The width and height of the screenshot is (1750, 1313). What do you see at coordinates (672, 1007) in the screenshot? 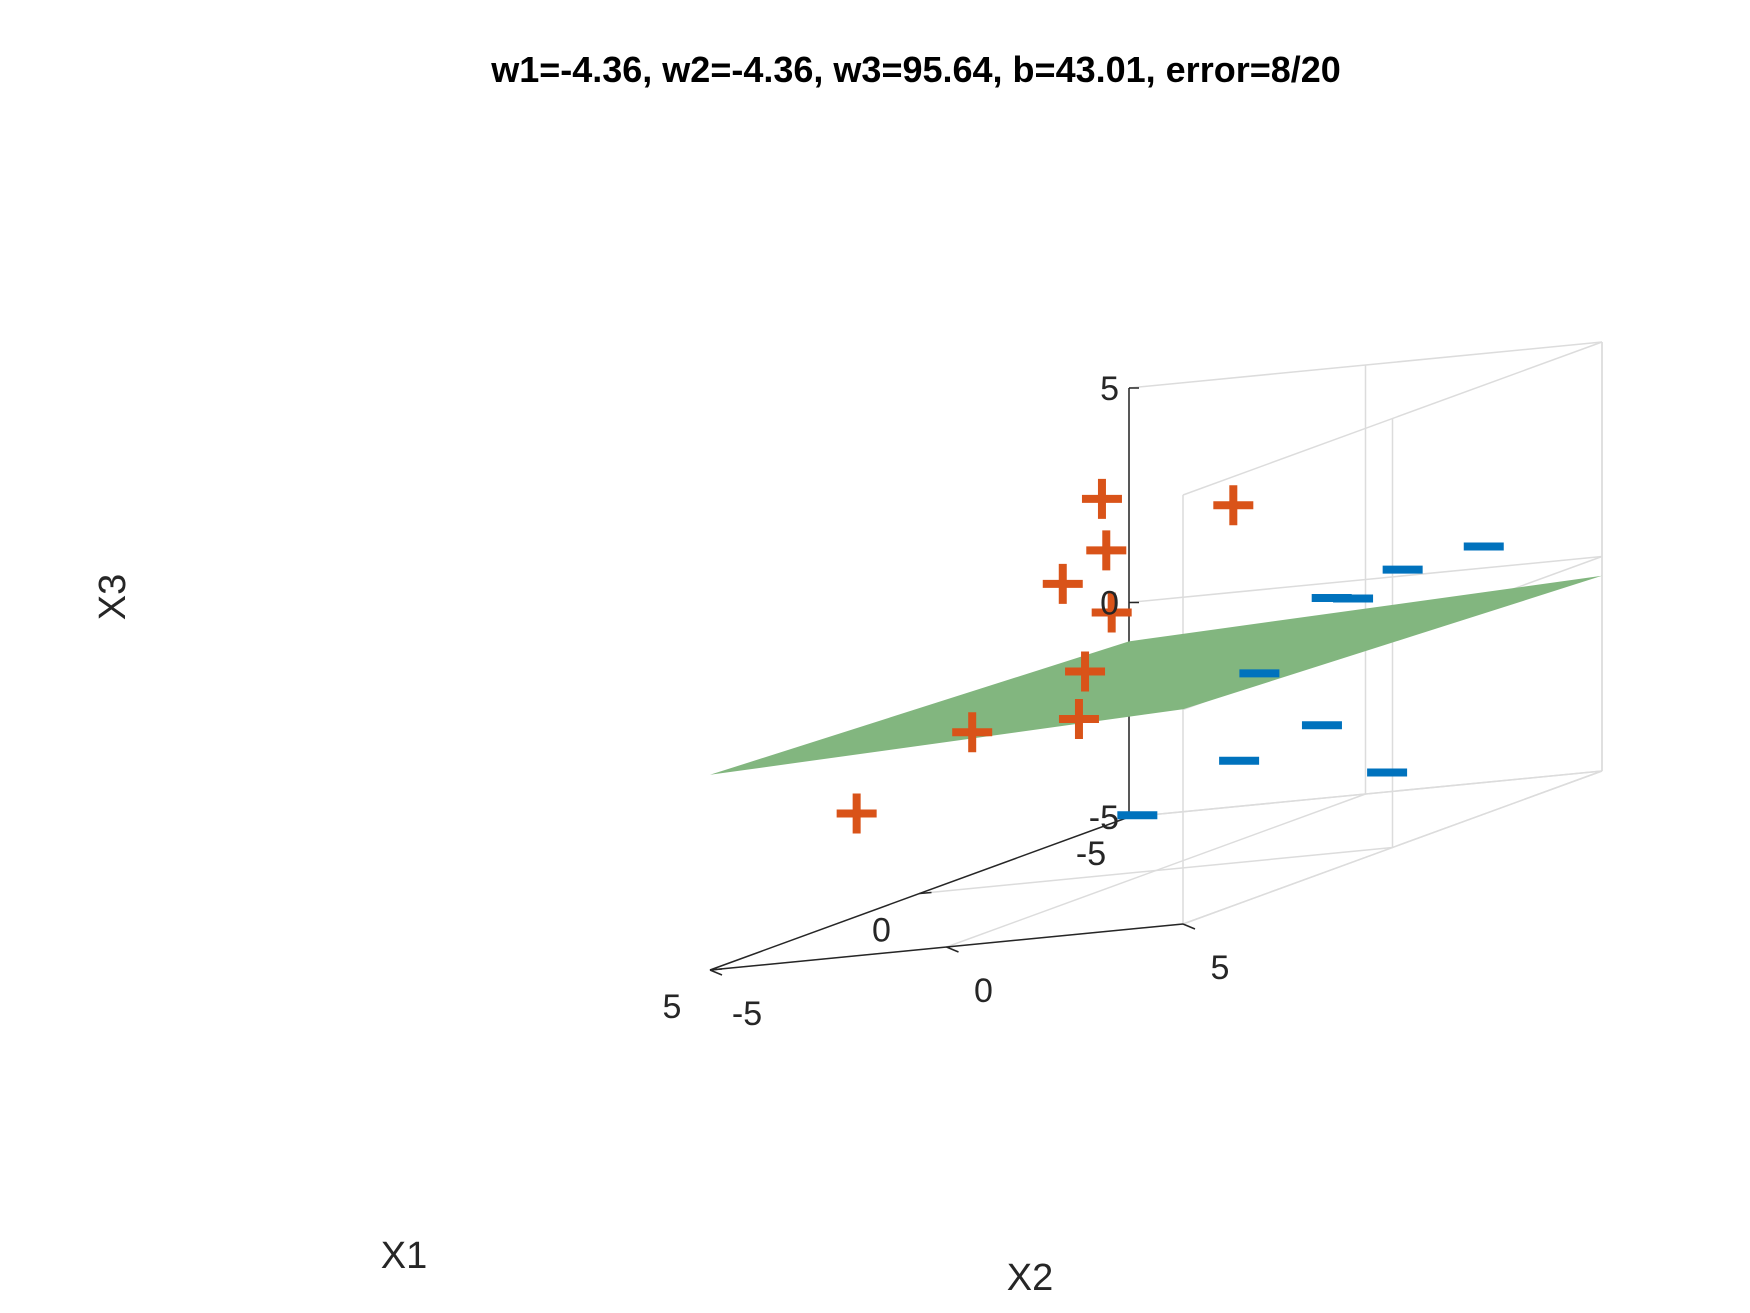
I see `x1-tick-label: 5` at bounding box center [672, 1007].